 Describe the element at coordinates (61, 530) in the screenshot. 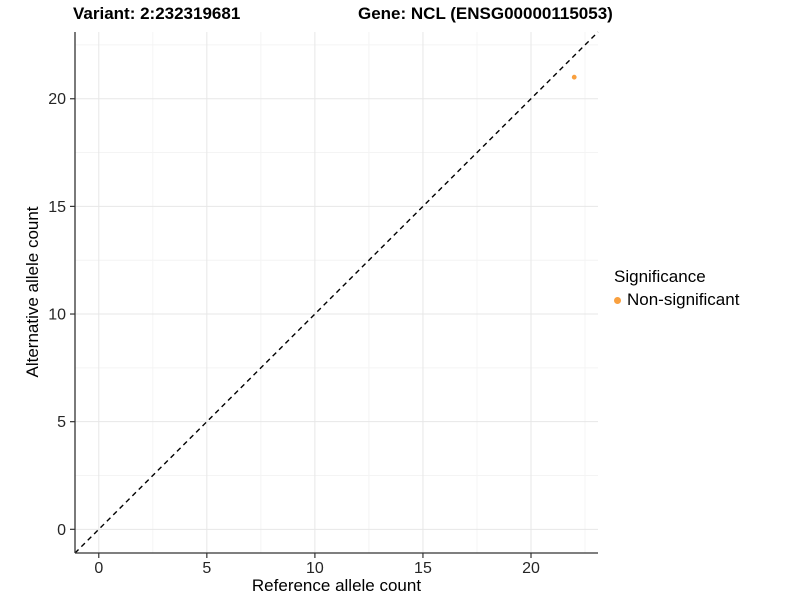

I see `y-tick-label: 0` at that location.